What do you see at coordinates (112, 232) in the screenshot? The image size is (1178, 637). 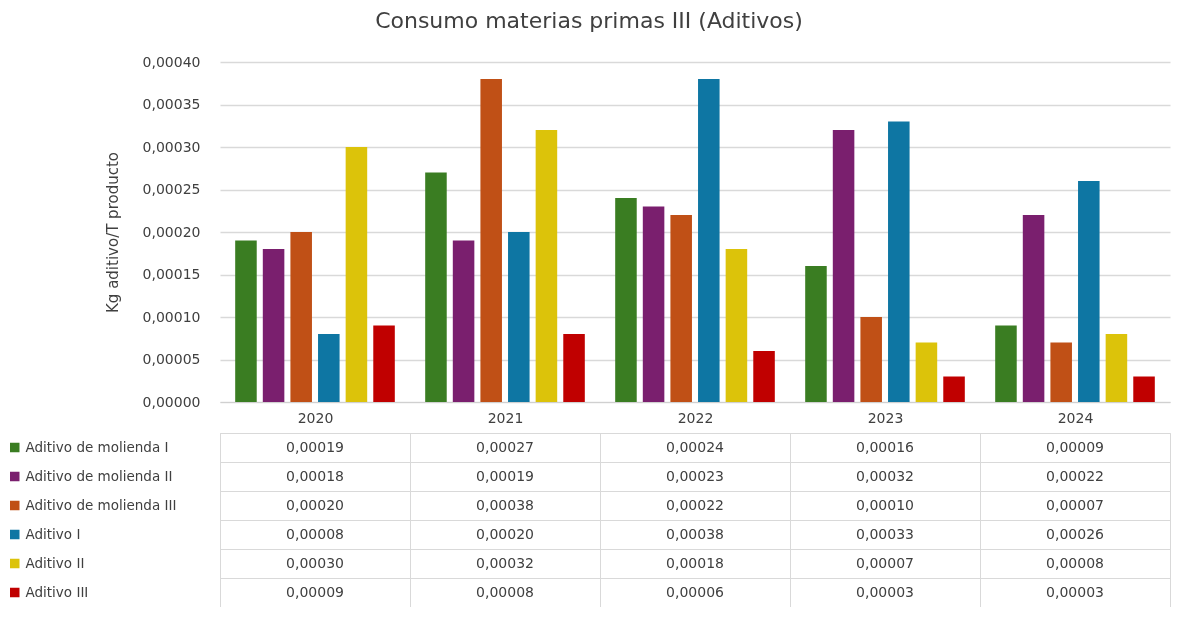 I see `y-axis-title: Kg aditivo/T producto` at bounding box center [112, 232].